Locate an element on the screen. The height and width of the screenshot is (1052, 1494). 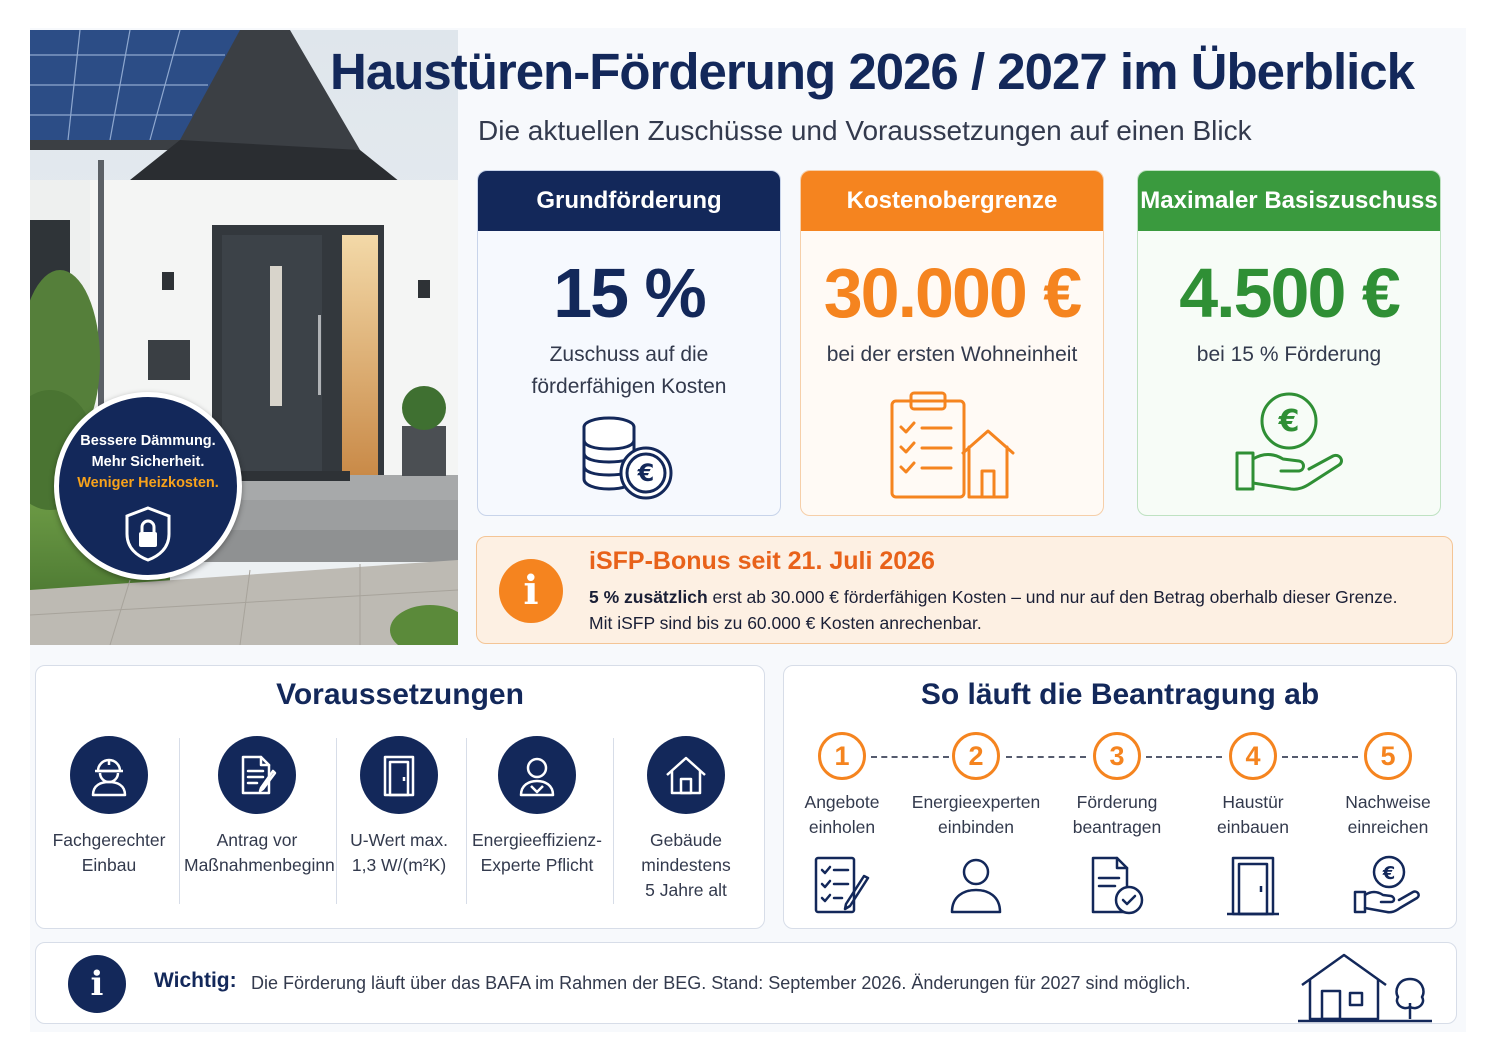
step-number: 3 is located at coordinates (1117, 756).